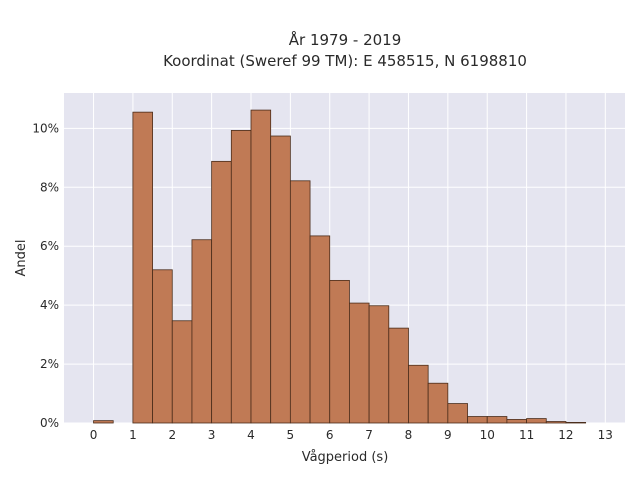  What do you see at coordinates (345, 457) in the screenshot?
I see `x-axis-label: Vågperiod (s)` at bounding box center [345, 457].